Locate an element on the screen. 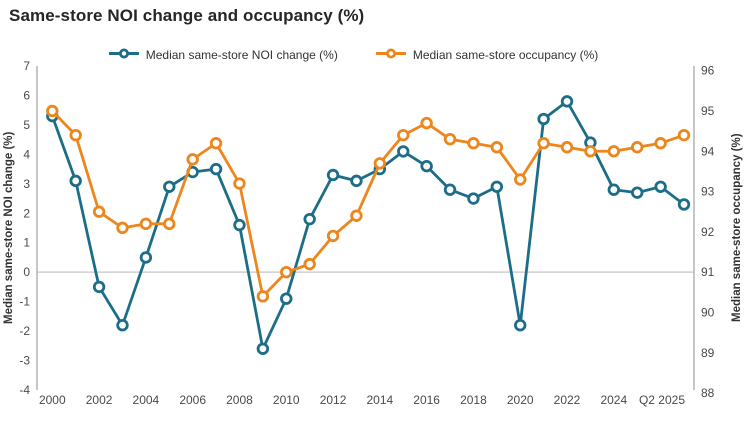  x-axis-tick-label: 2012 is located at coordinates (333, 400).